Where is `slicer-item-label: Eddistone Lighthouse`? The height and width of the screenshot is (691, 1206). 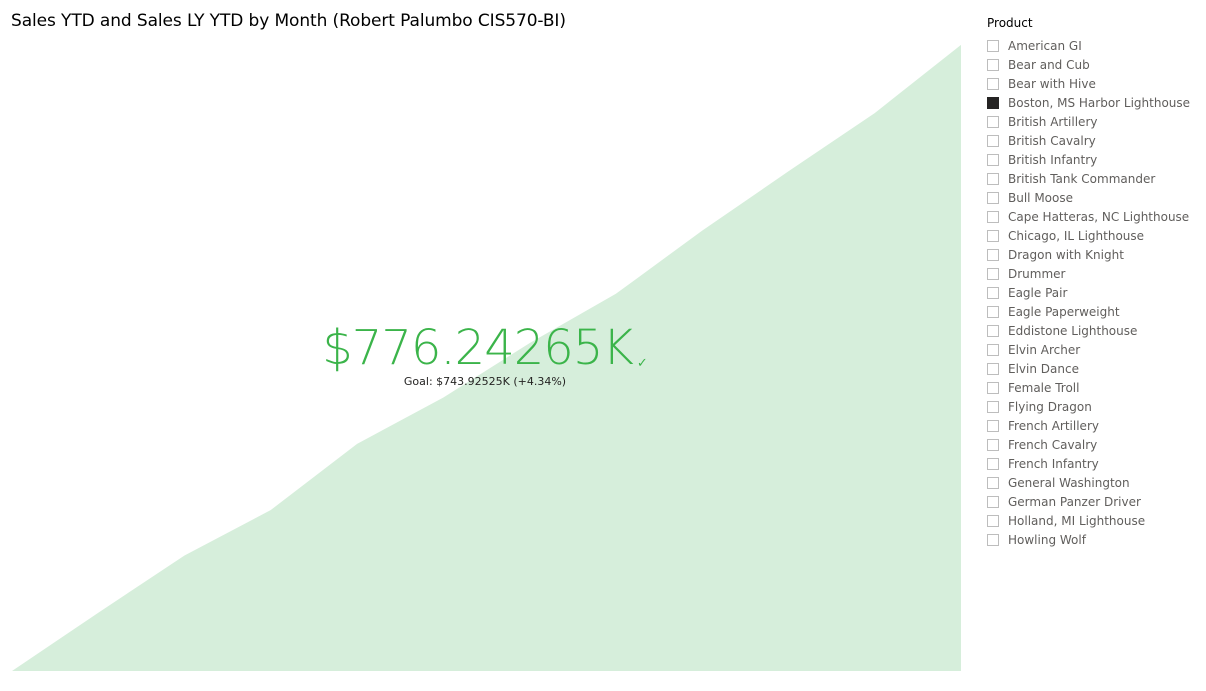 slicer-item-label: Eddistone Lighthouse is located at coordinates (1073, 330).